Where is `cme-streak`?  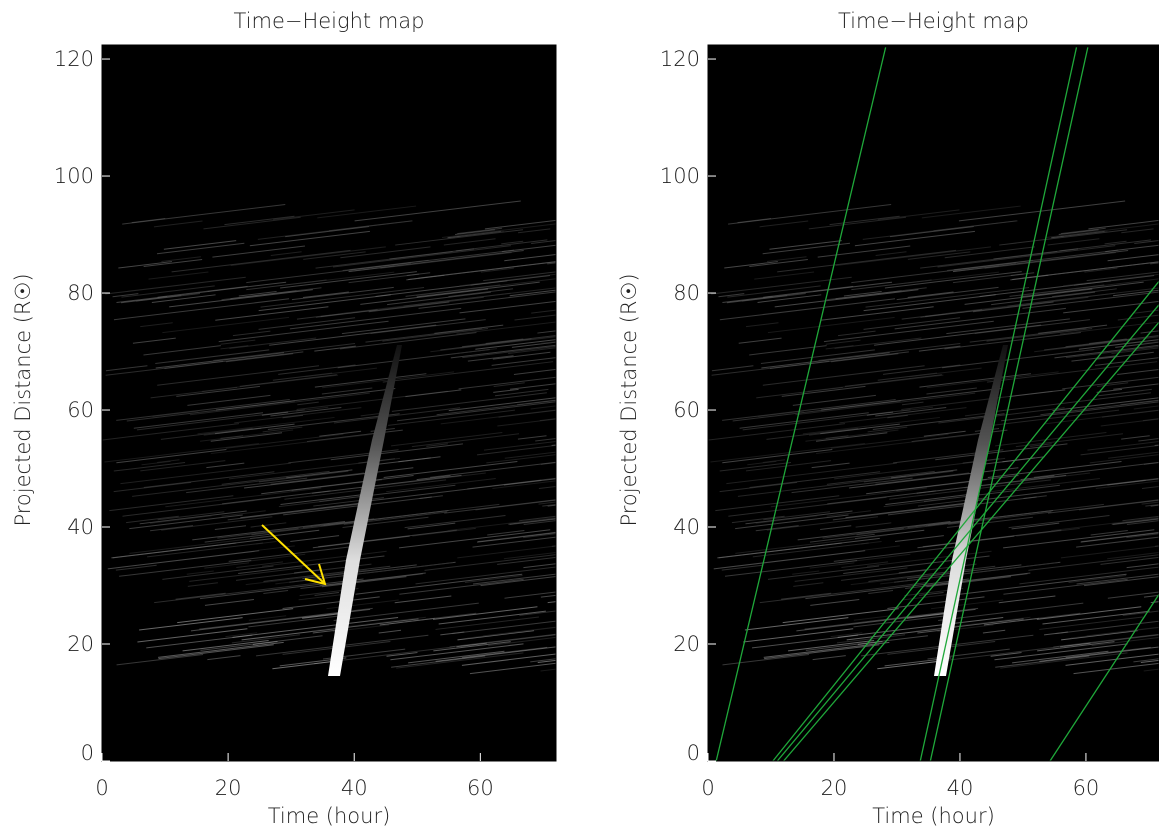 cme-streak is located at coordinates (365, 510).